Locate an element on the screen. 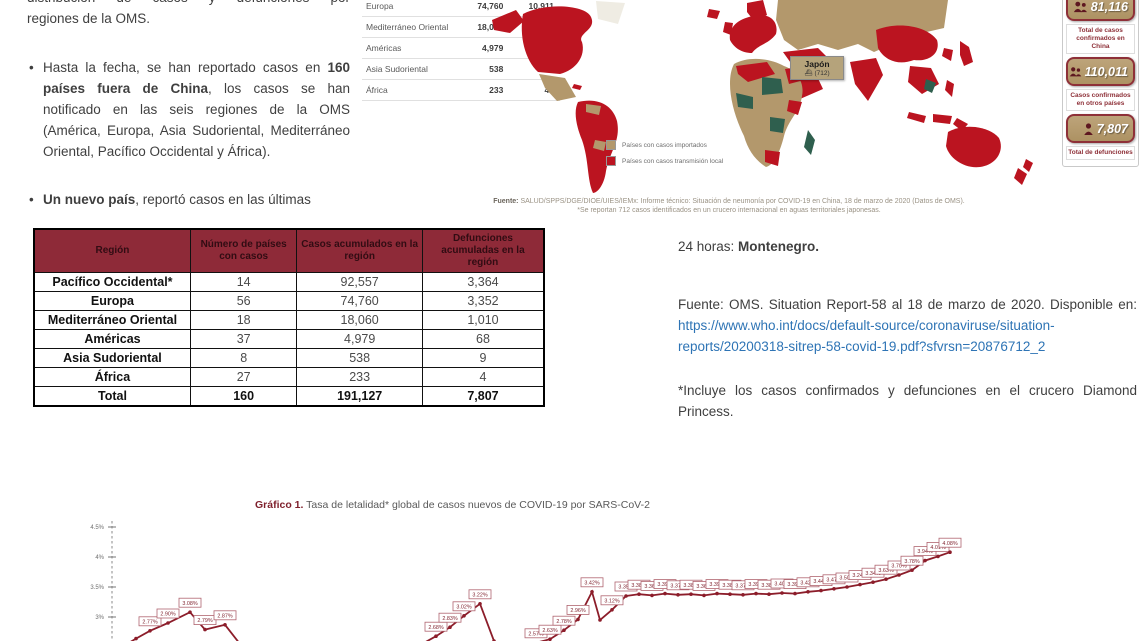 This screenshot has width=1140, height=641. fatality-rate-line is located at coordinates (540, 596).